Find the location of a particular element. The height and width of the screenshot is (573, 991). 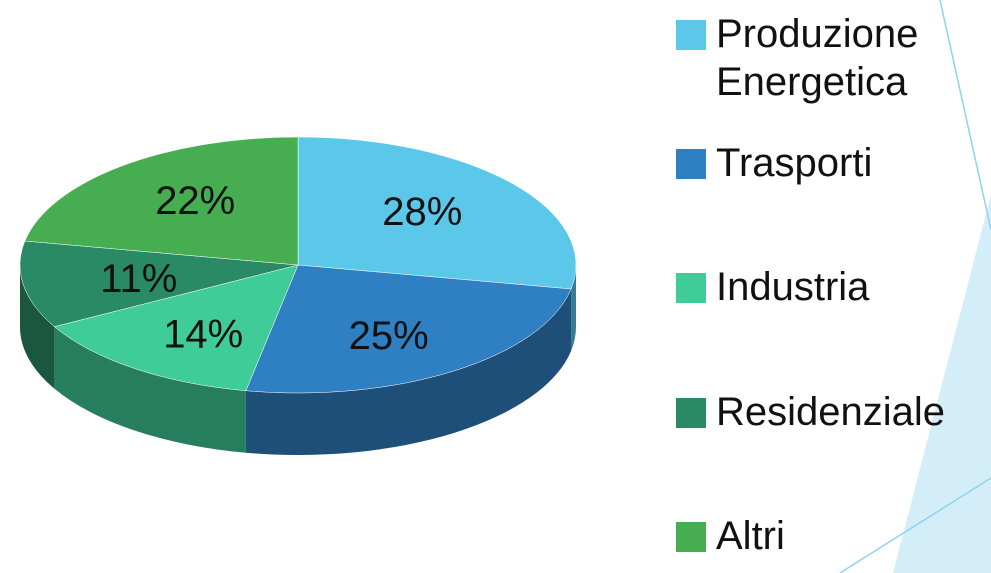

legend-label: Altri is located at coordinates (750, 536).